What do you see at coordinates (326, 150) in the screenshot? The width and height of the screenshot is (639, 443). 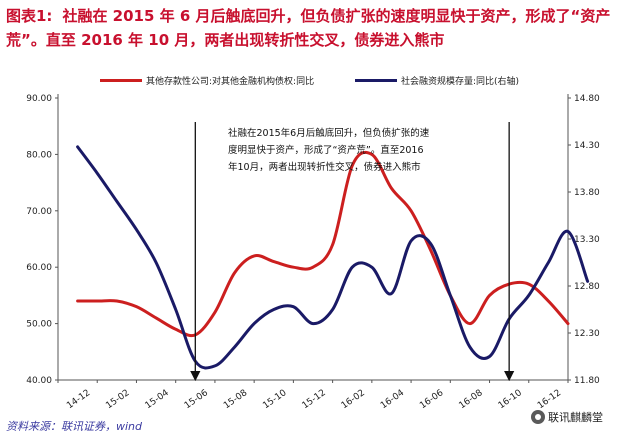 I see `annotation-line-2: 度明显快于资产，形成了“资产荒”。直至2016` at bounding box center [326, 150].